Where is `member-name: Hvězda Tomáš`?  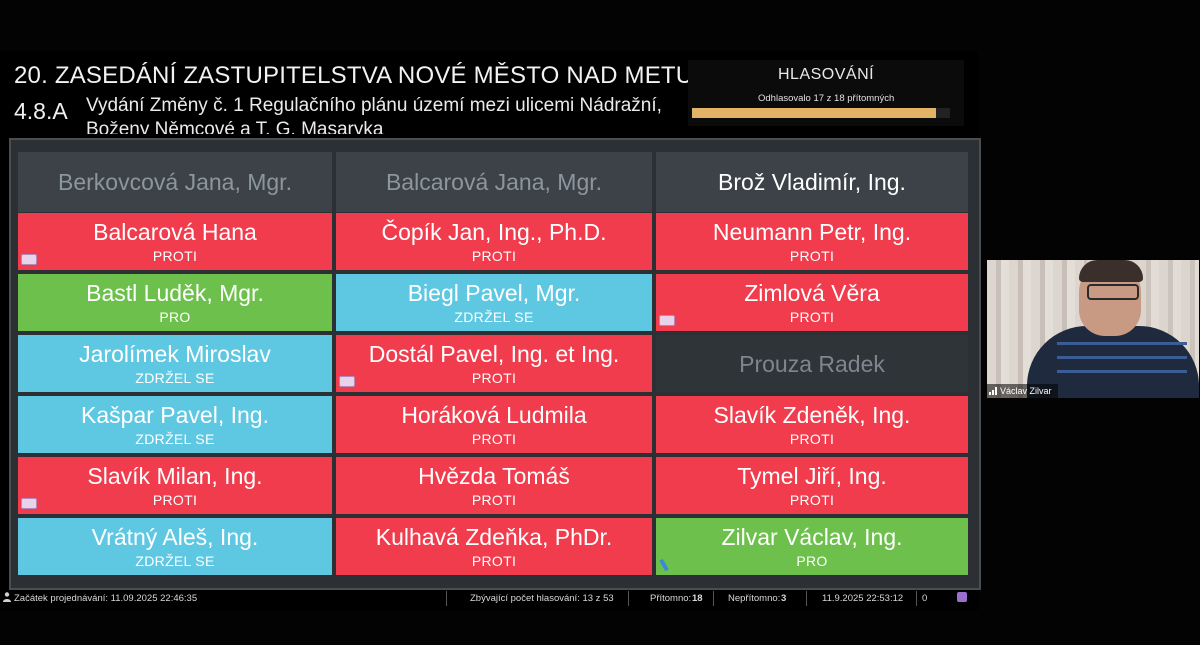 member-name: Hvězda Tomáš is located at coordinates (494, 475).